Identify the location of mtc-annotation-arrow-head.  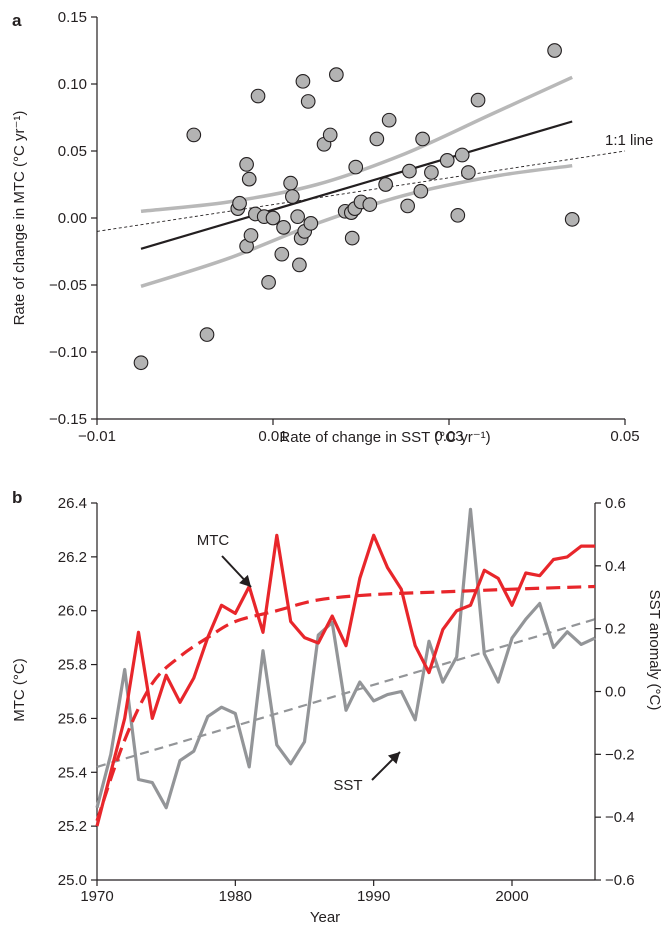
(245, 580).